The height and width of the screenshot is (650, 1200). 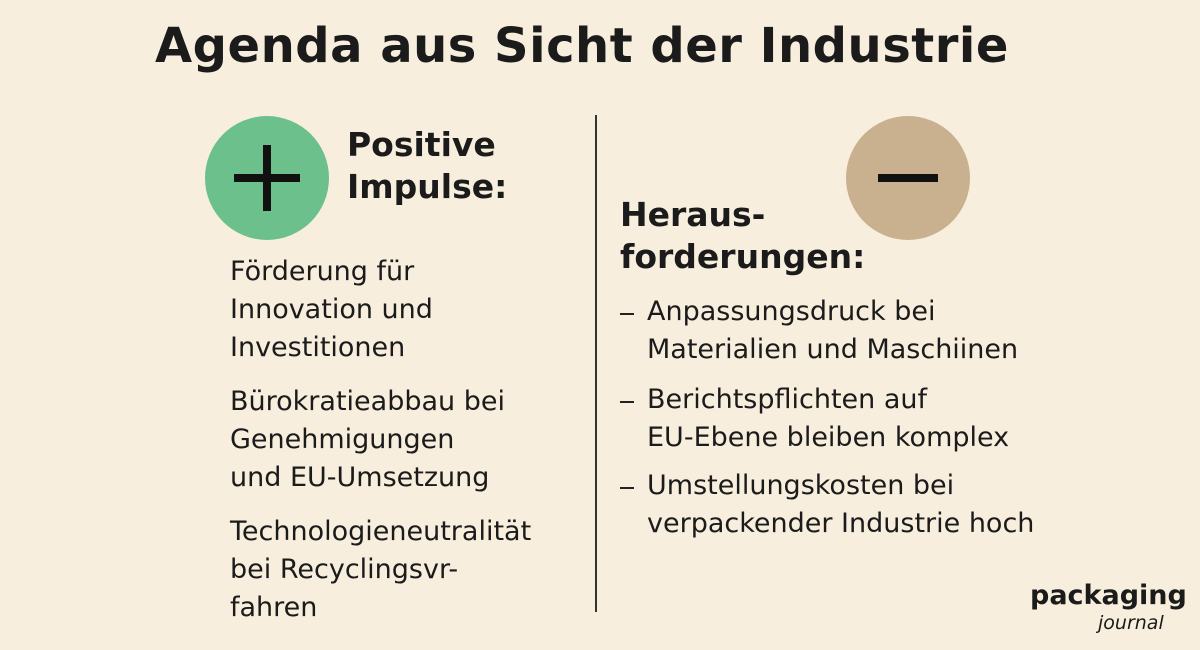 What do you see at coordinates (331, 309) in the screenshot?
I see `list-item-line: Innovation und` at bounding box center [331, 309].